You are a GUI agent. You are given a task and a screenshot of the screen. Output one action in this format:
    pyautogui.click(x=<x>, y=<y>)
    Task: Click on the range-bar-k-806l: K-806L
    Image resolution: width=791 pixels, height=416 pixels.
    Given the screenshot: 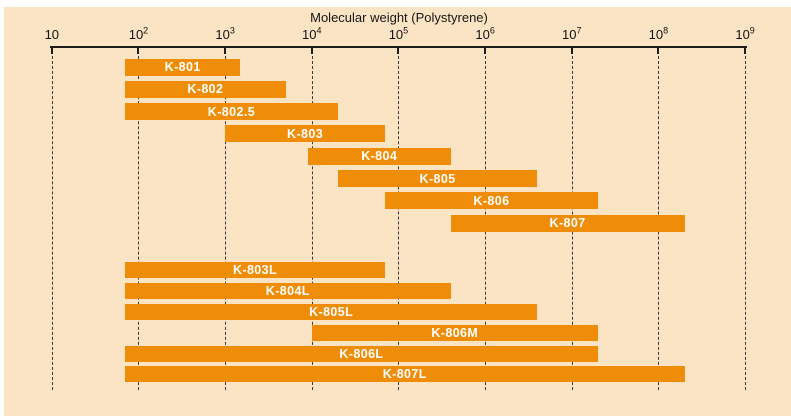 What is the action you would take?
    pyautogui.click(x=361, y=353)
    